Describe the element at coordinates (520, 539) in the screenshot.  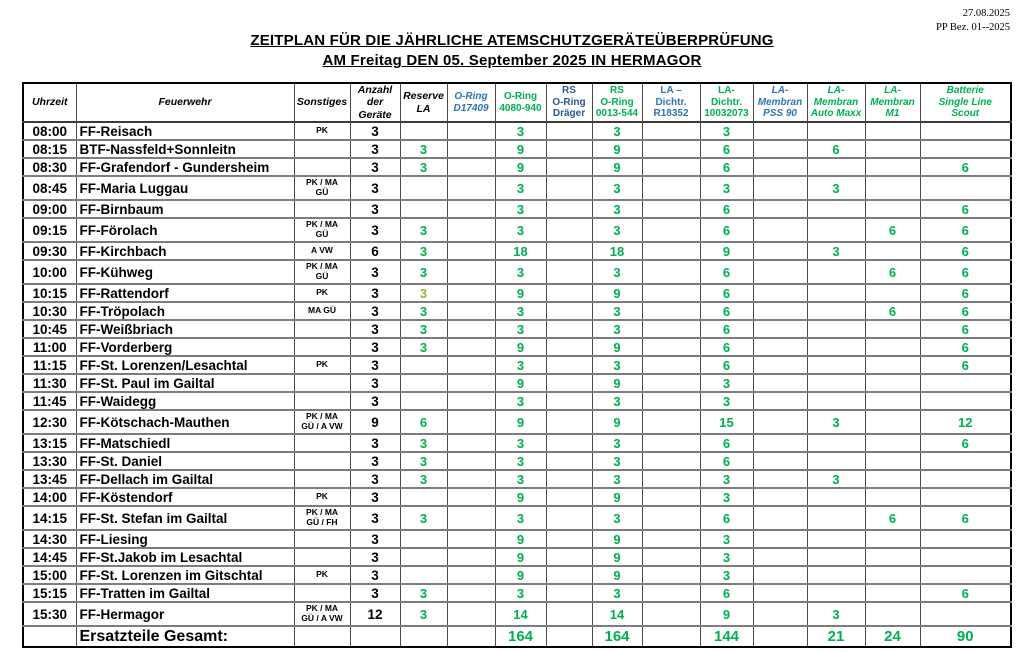
I see `cell-oring-4080-940: 9` at that location.